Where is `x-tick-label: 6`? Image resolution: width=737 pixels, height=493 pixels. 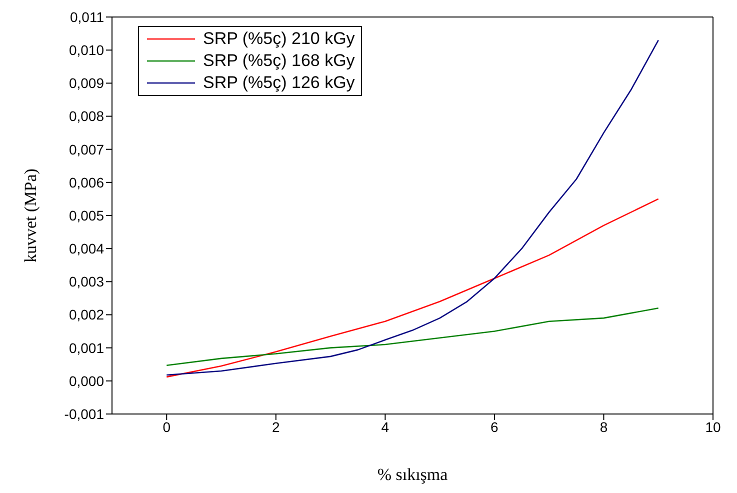 x-tick-label: 6 is located at coordinates (494, 426).